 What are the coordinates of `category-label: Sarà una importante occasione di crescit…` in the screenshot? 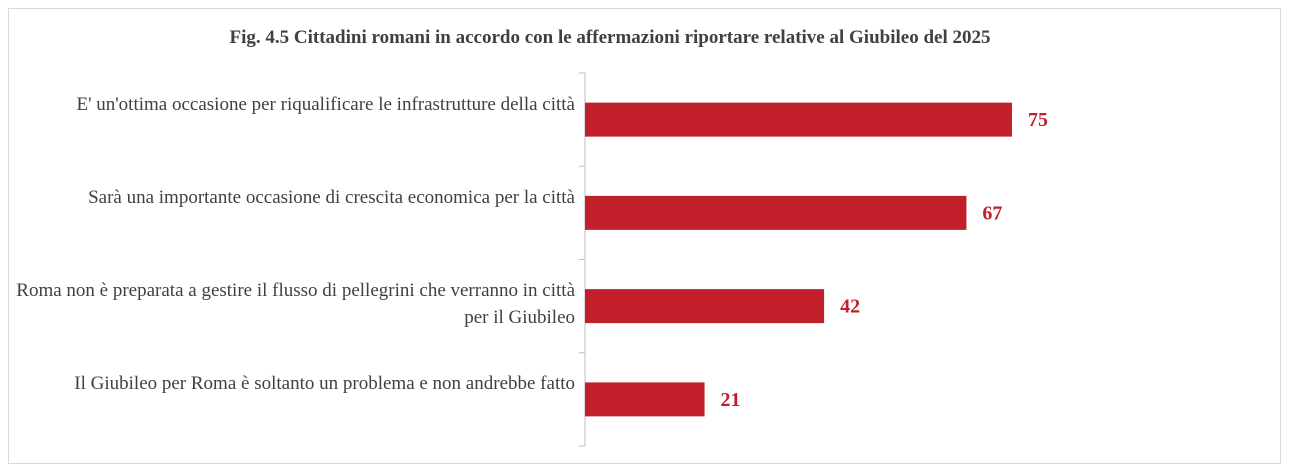 It's located at (331, 197).